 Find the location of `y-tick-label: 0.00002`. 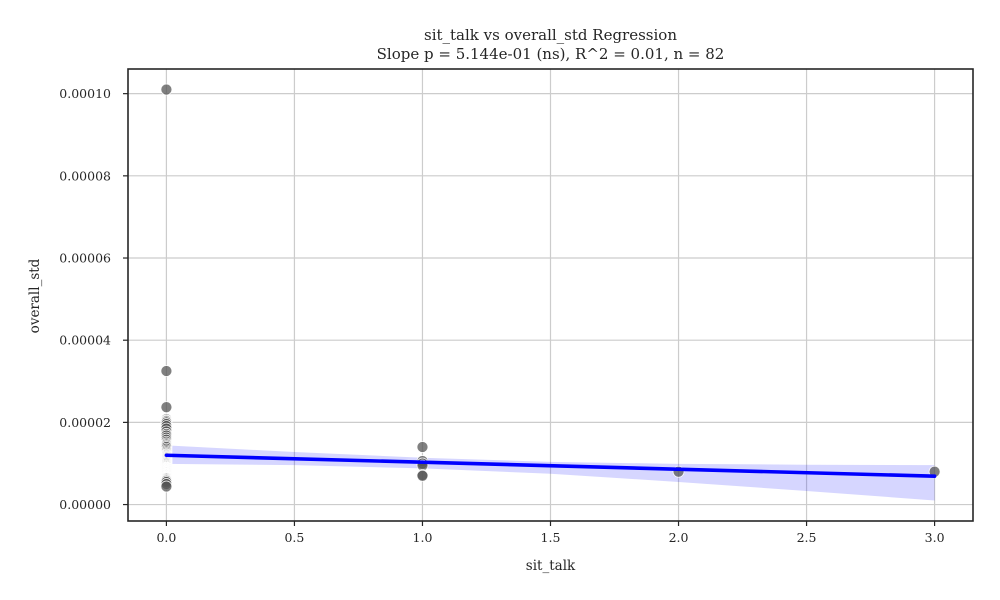

y-tick-label: 0.00002 is located at coordinates (85, 422).